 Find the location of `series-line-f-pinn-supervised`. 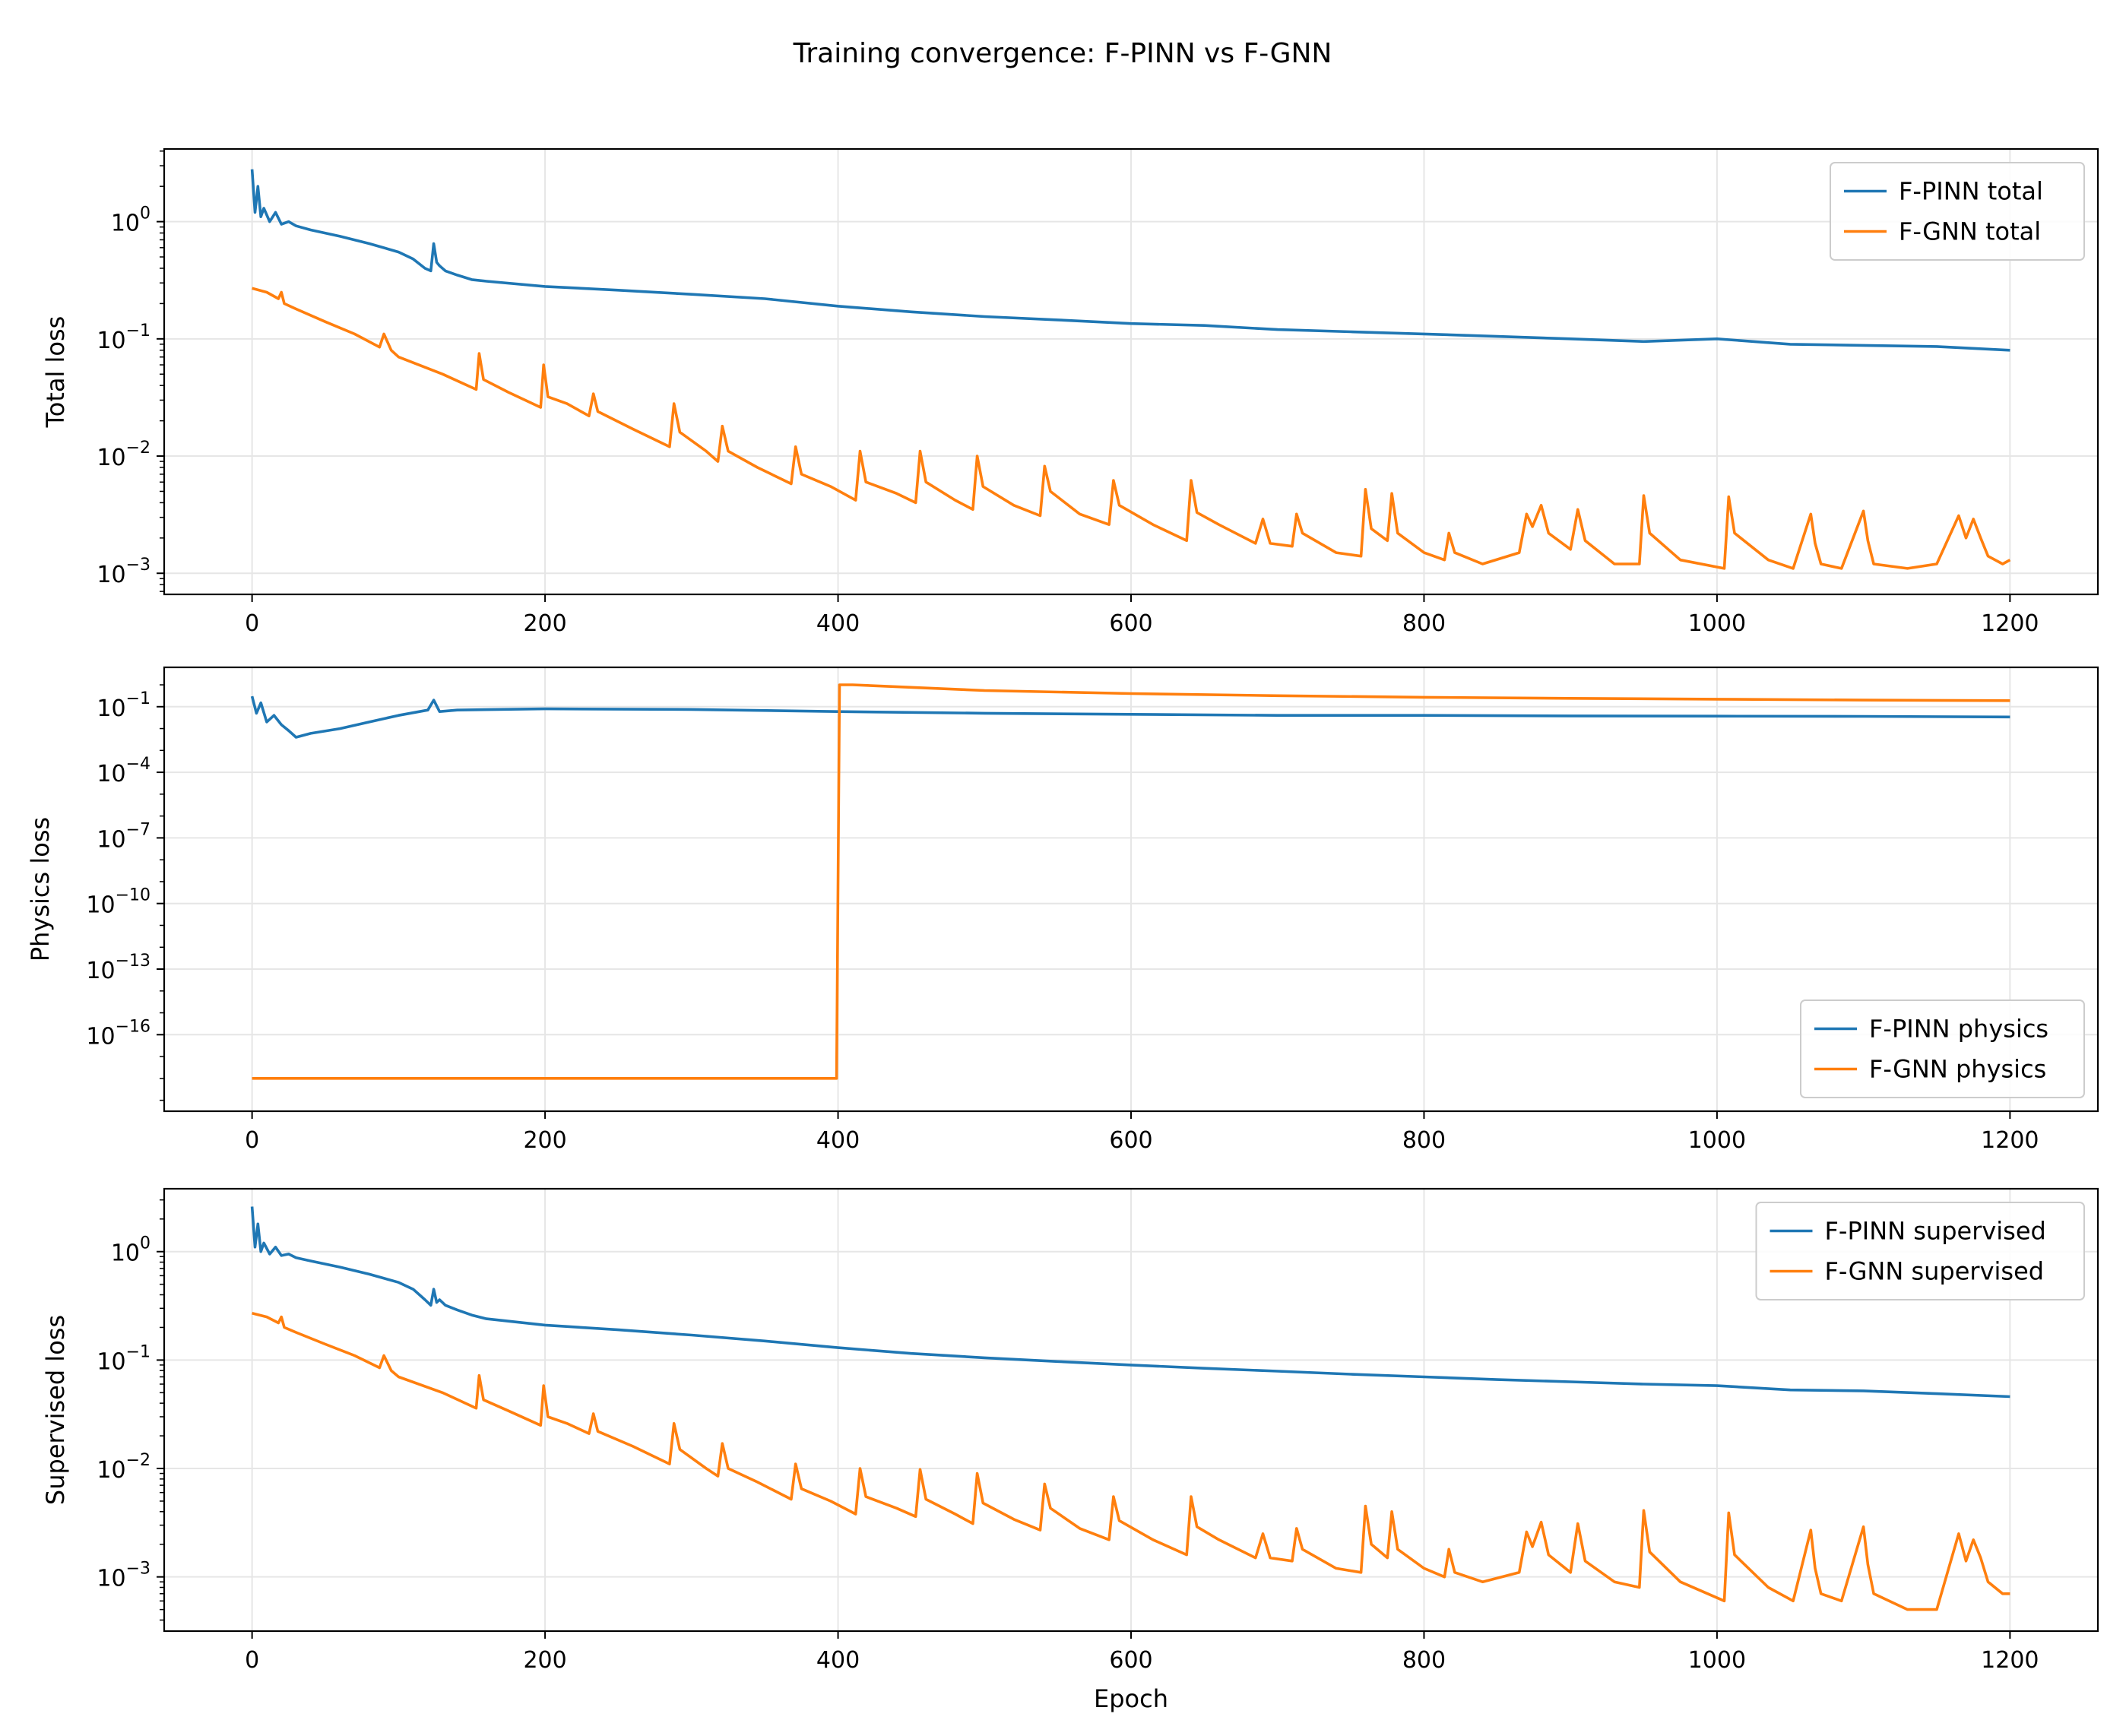

series-line-f-pinn-supervised is located at coordinates (1130, 1302).